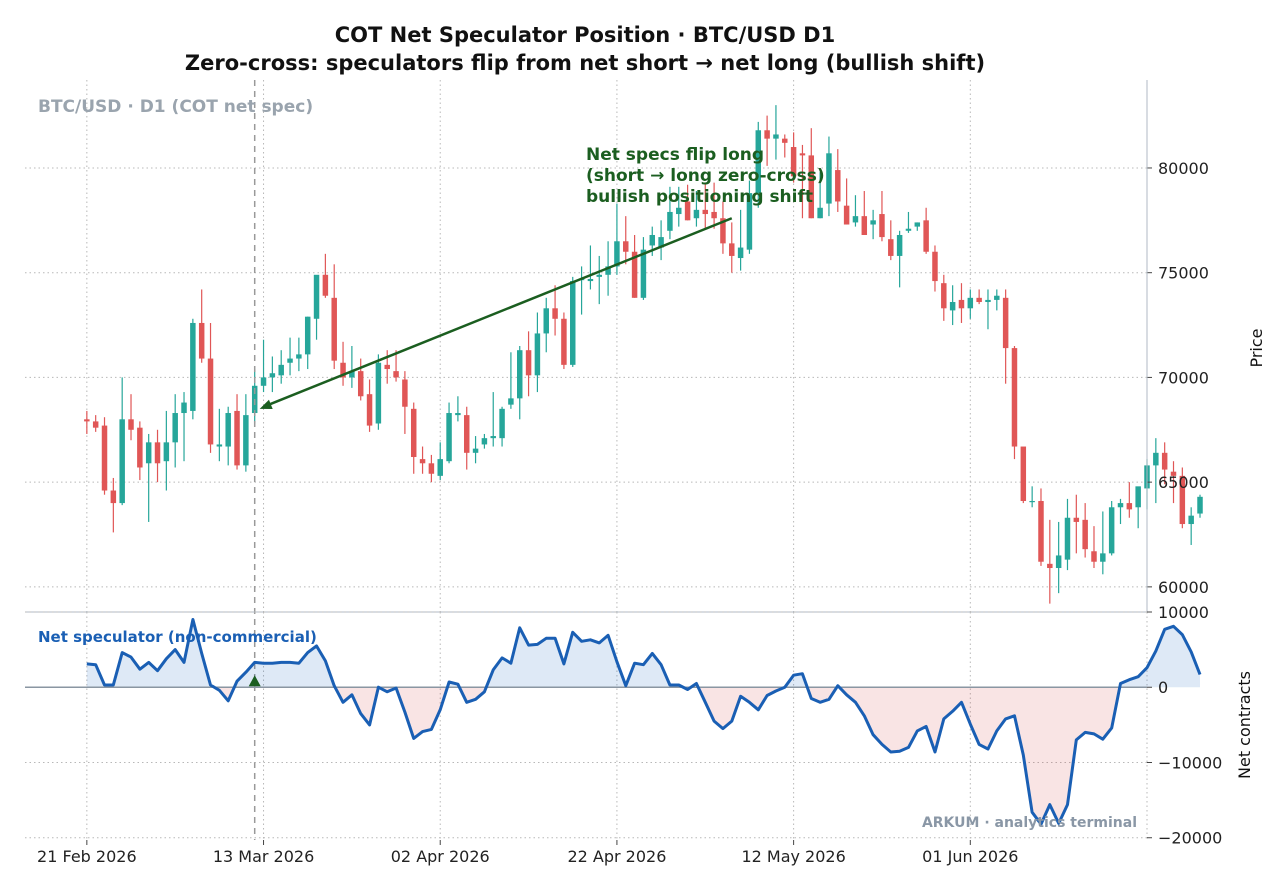  What do you see at coordinates (1183, 612) in the screenshot?
I see `spec-y-tick-label: 10000` at bounding box center [1183, 612].